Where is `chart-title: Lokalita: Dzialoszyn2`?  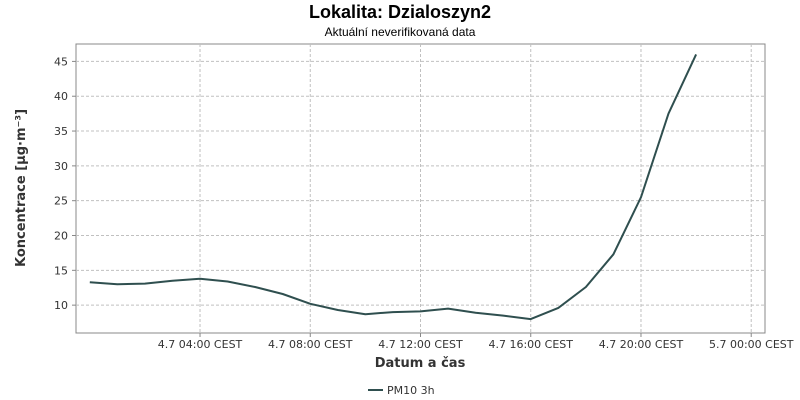 chart-title: Lokalita: Dzialoszyn2 is located at coordinates (400, 12).